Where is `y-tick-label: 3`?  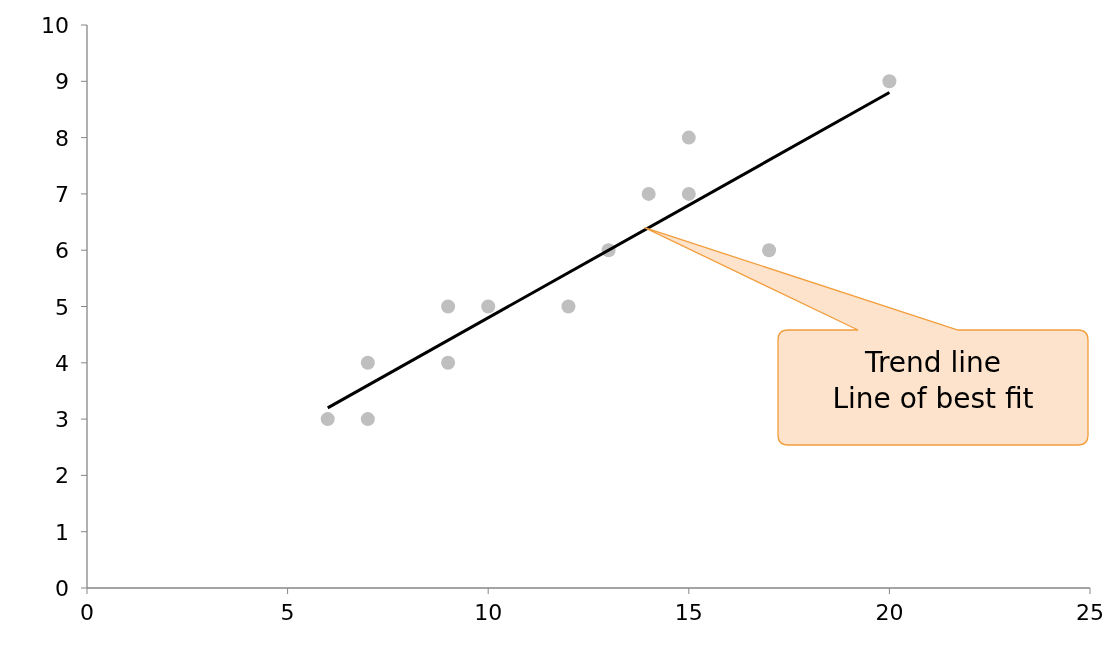
y-tick-label: 3 is located at coordinates (62, 420).